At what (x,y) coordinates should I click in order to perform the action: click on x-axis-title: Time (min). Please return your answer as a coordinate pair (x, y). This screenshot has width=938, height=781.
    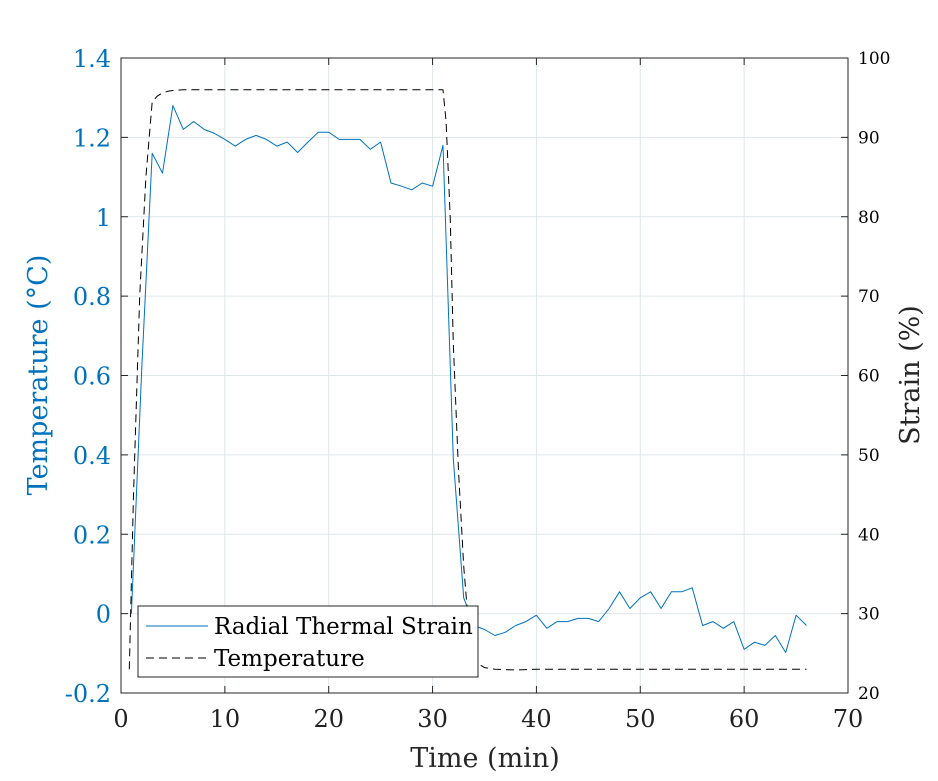
    Looking at the image, I should click on (485, 758).